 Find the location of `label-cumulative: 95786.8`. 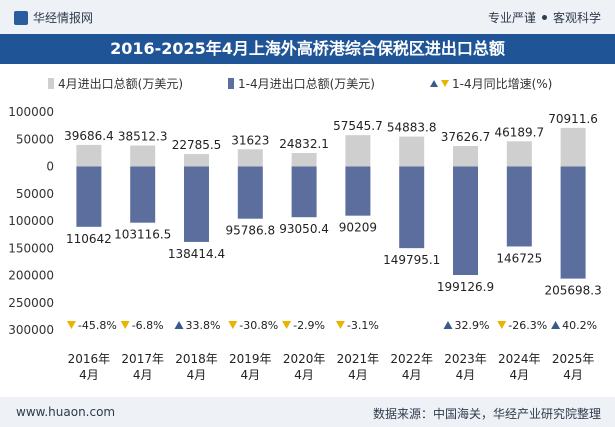

label-cumulative: 95786.8 is located at coordinates (250, 231).